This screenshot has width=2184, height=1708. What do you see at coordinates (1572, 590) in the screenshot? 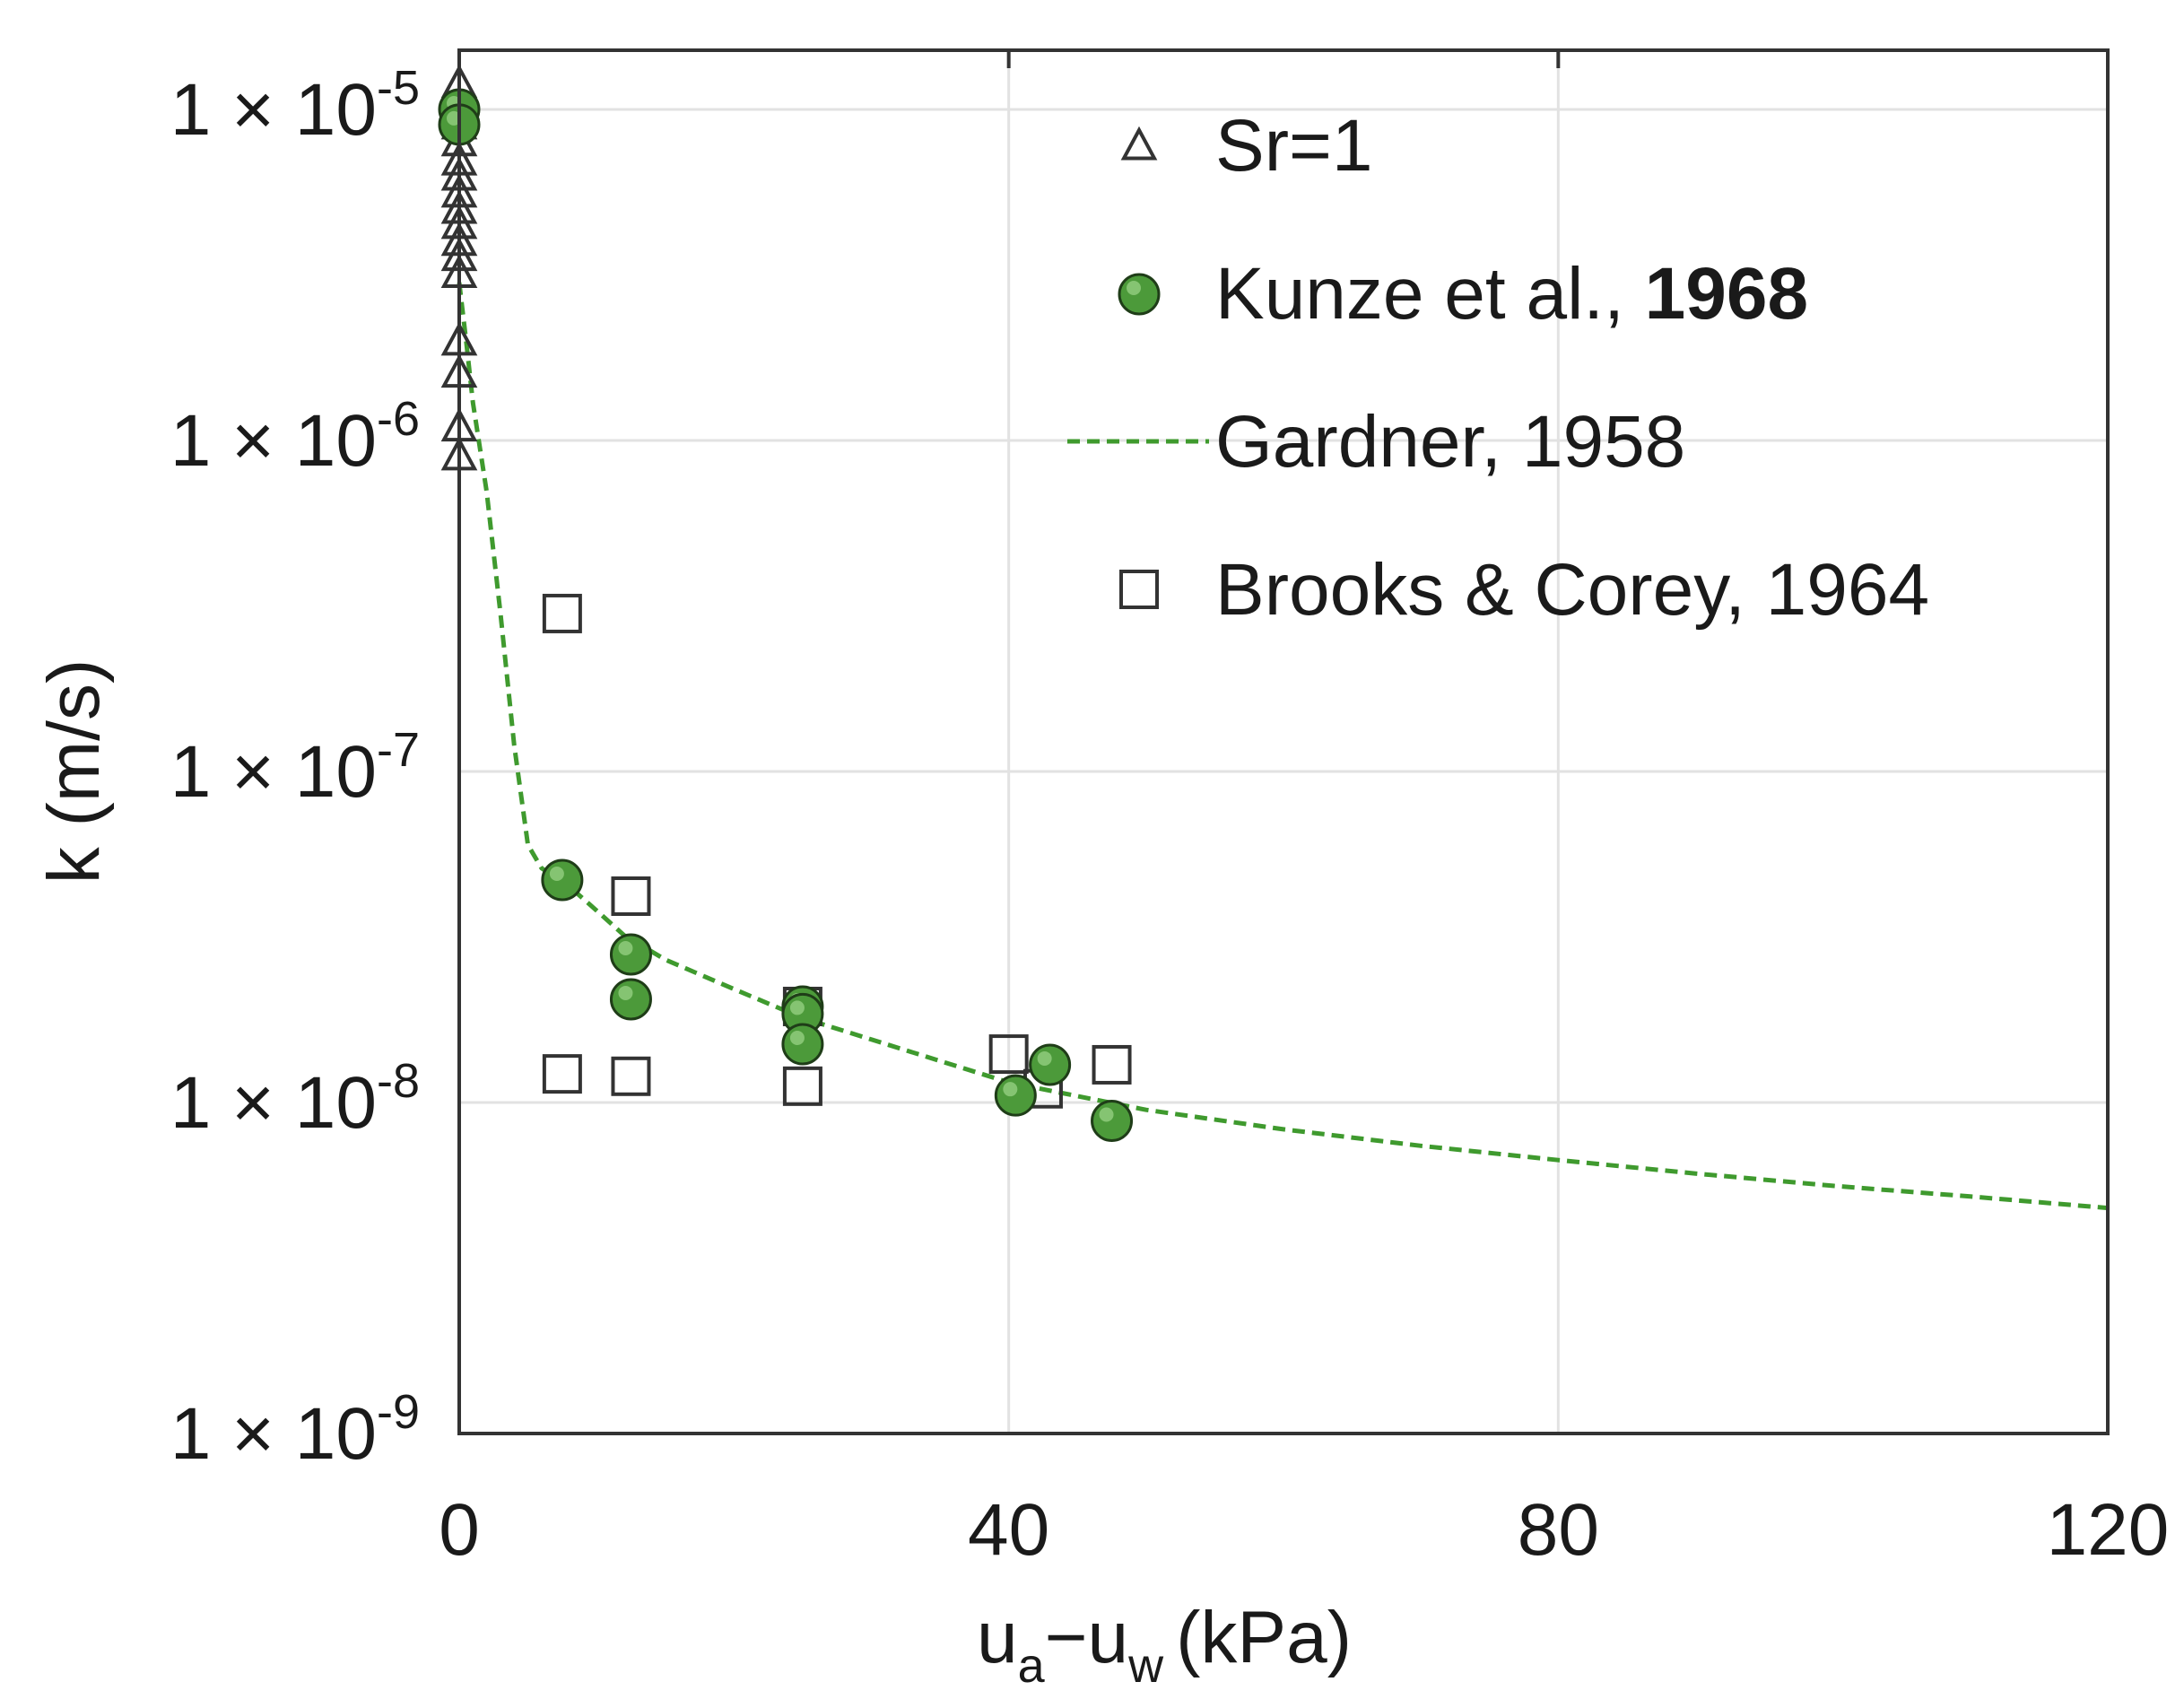
I see `legend-label-brooks: Brooks & Corey, 1964` at bounding box center [1572, 590].